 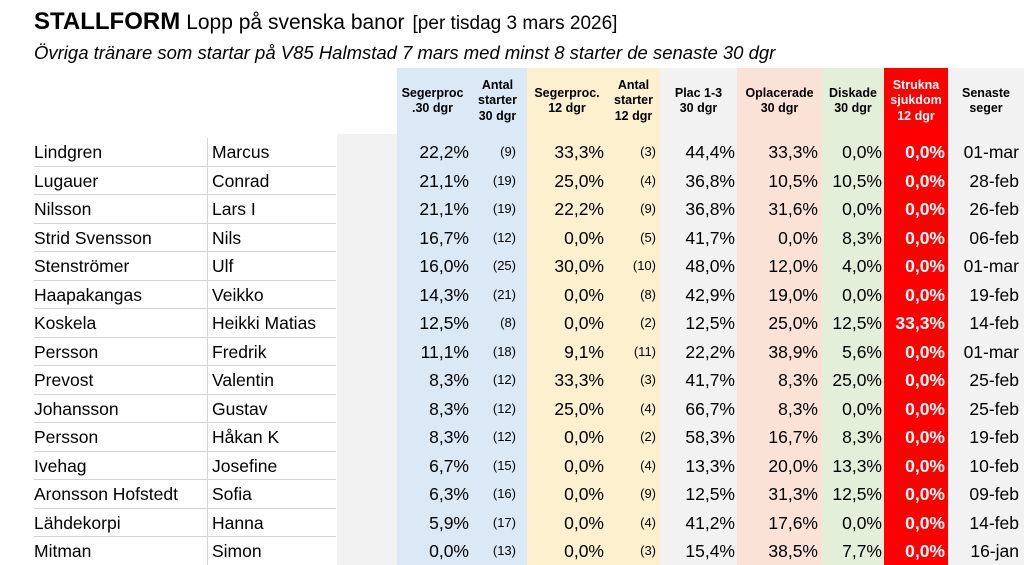 I want to click on cell-oplac: 31,3%, so click(x=793, y=494).